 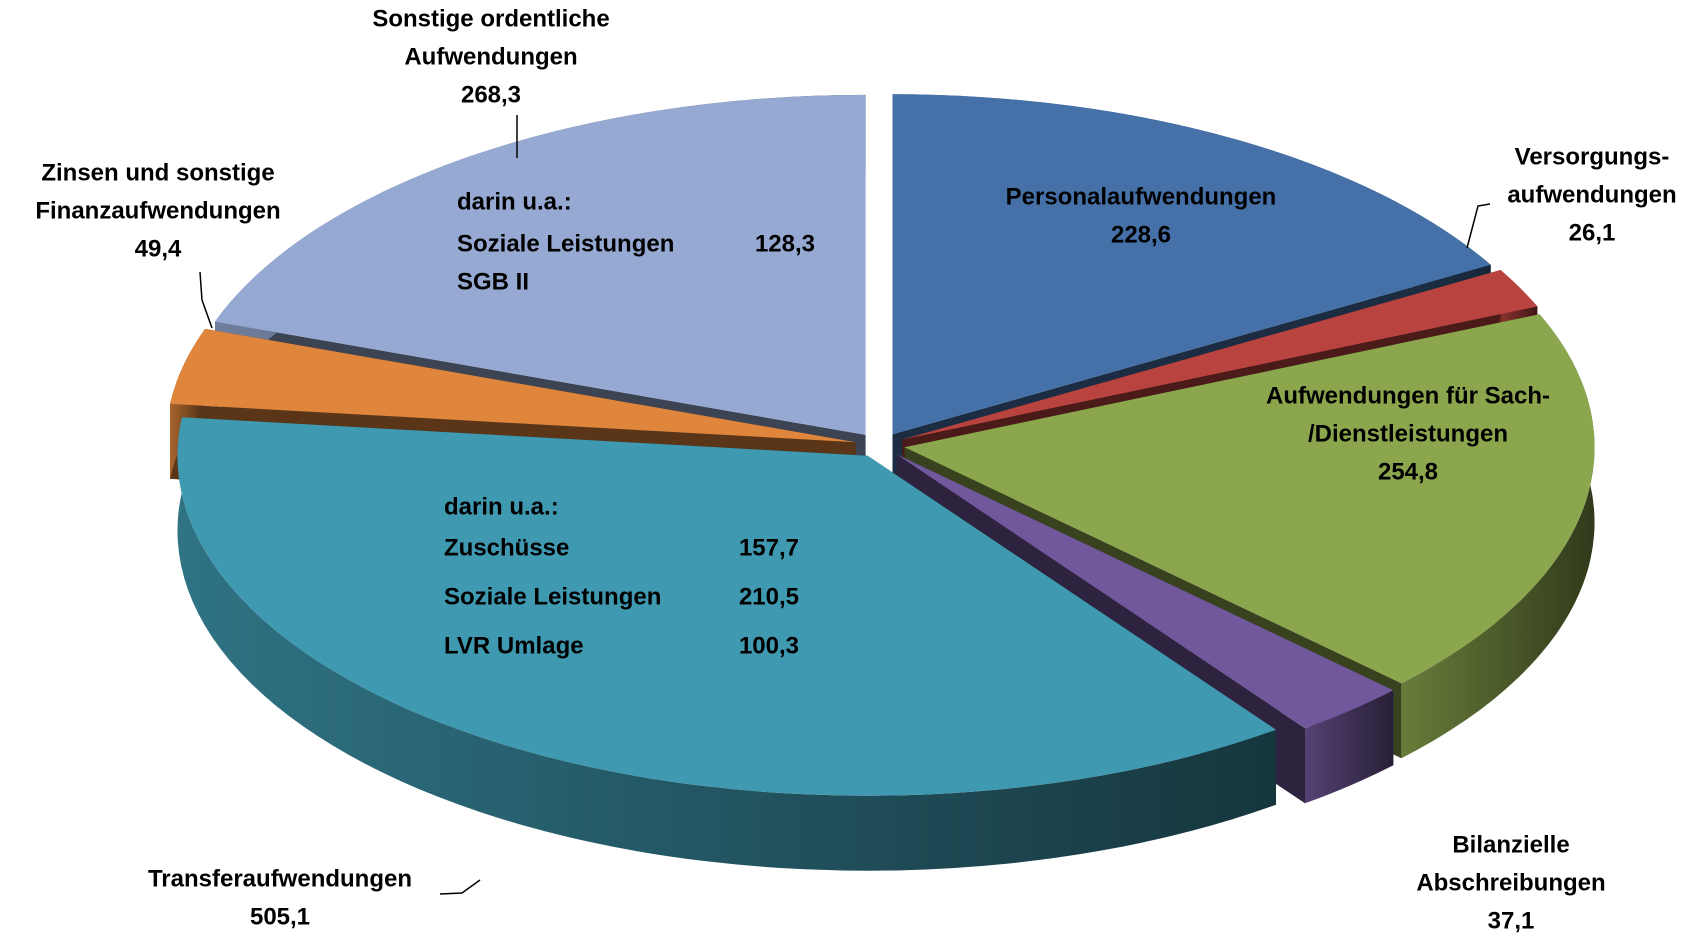 I want to click on value-label: 228,6, so click(x=1141, y=234).